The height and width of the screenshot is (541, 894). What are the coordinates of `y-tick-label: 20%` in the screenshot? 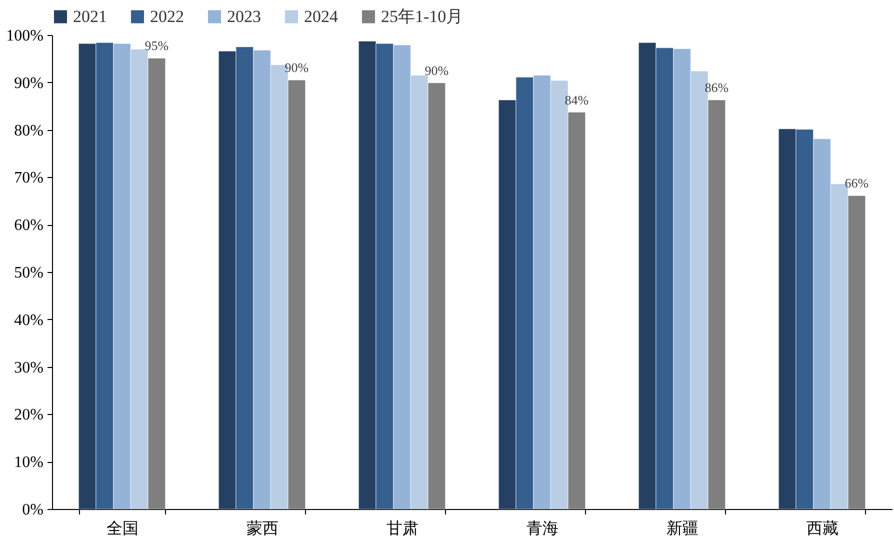 It's located at (29, 415).